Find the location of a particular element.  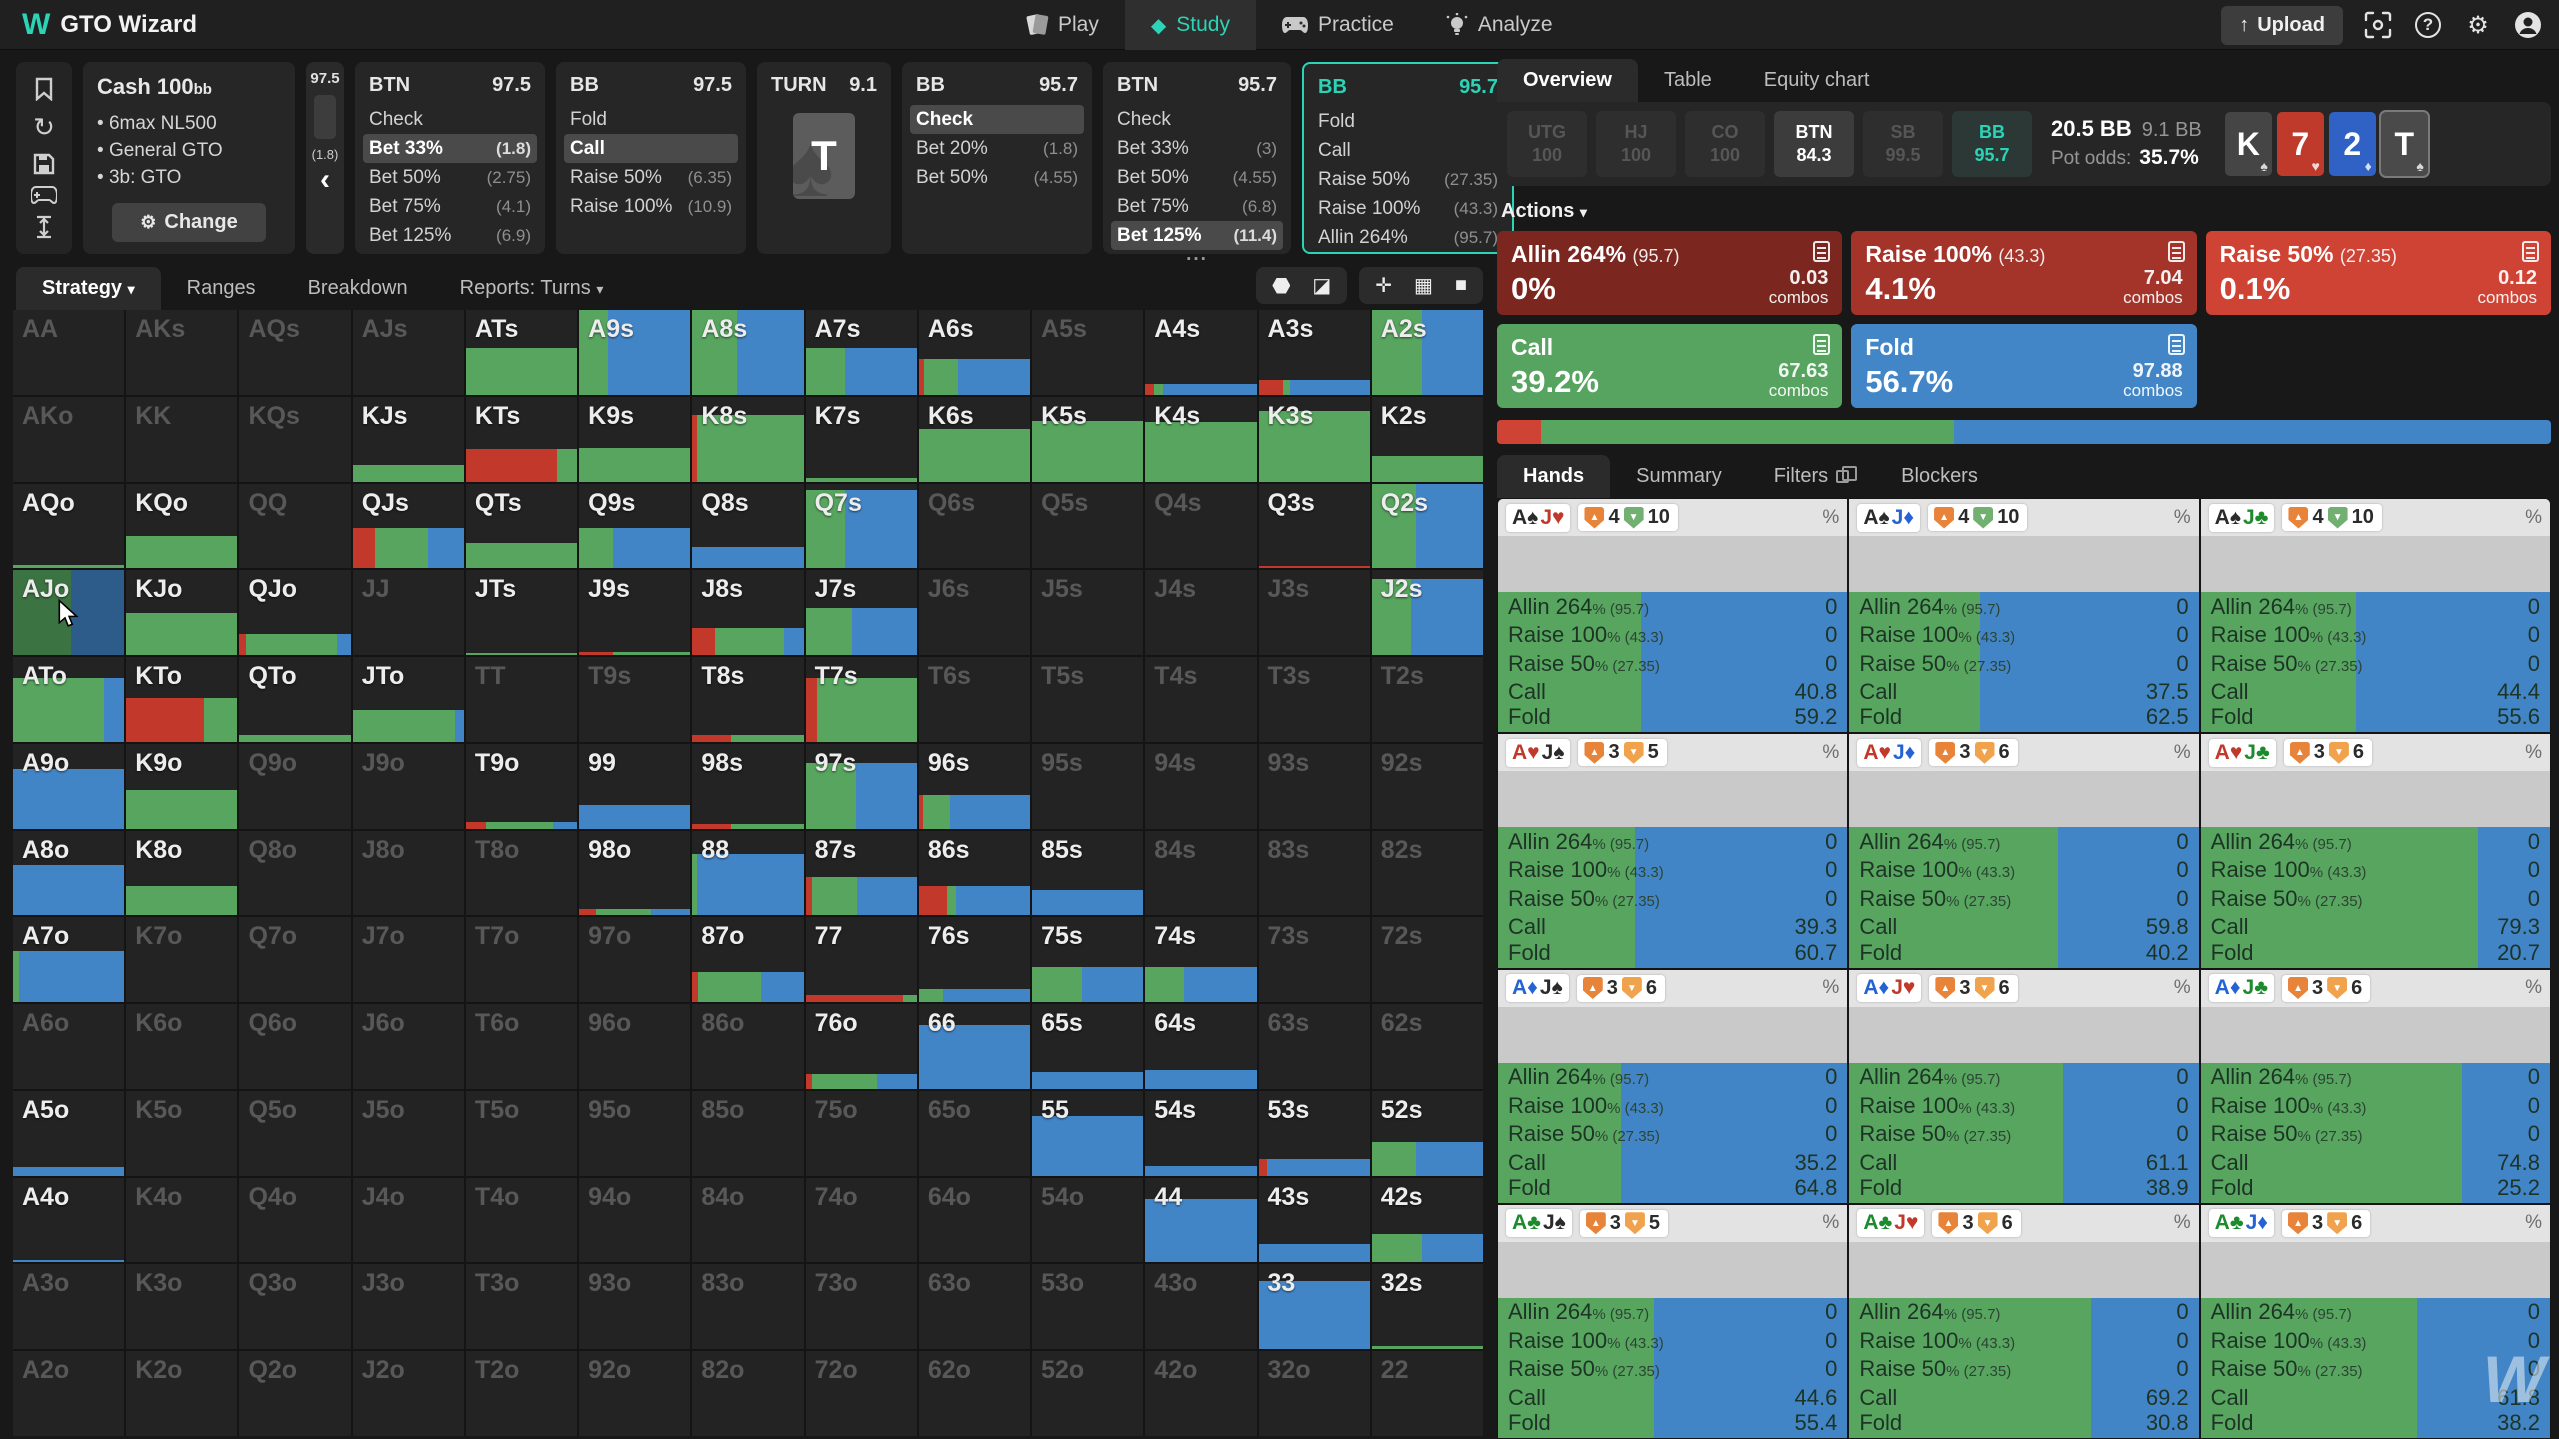

tab-reports: Reports: Turns ▾ is located at coordinates (531, 288).